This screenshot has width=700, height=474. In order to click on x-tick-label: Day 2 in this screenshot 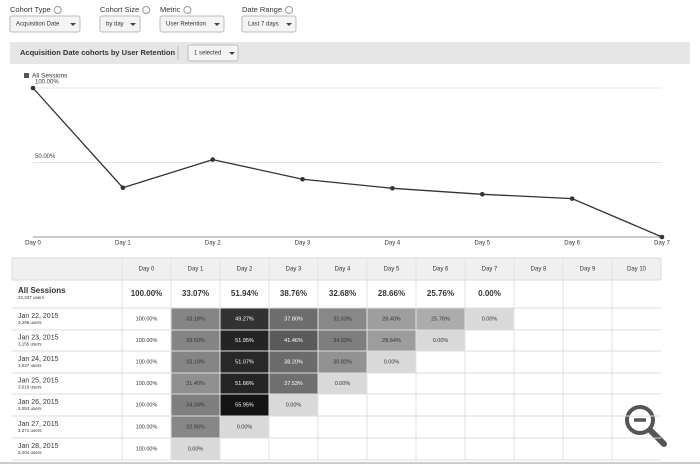, I will do `click(213, 244)`.